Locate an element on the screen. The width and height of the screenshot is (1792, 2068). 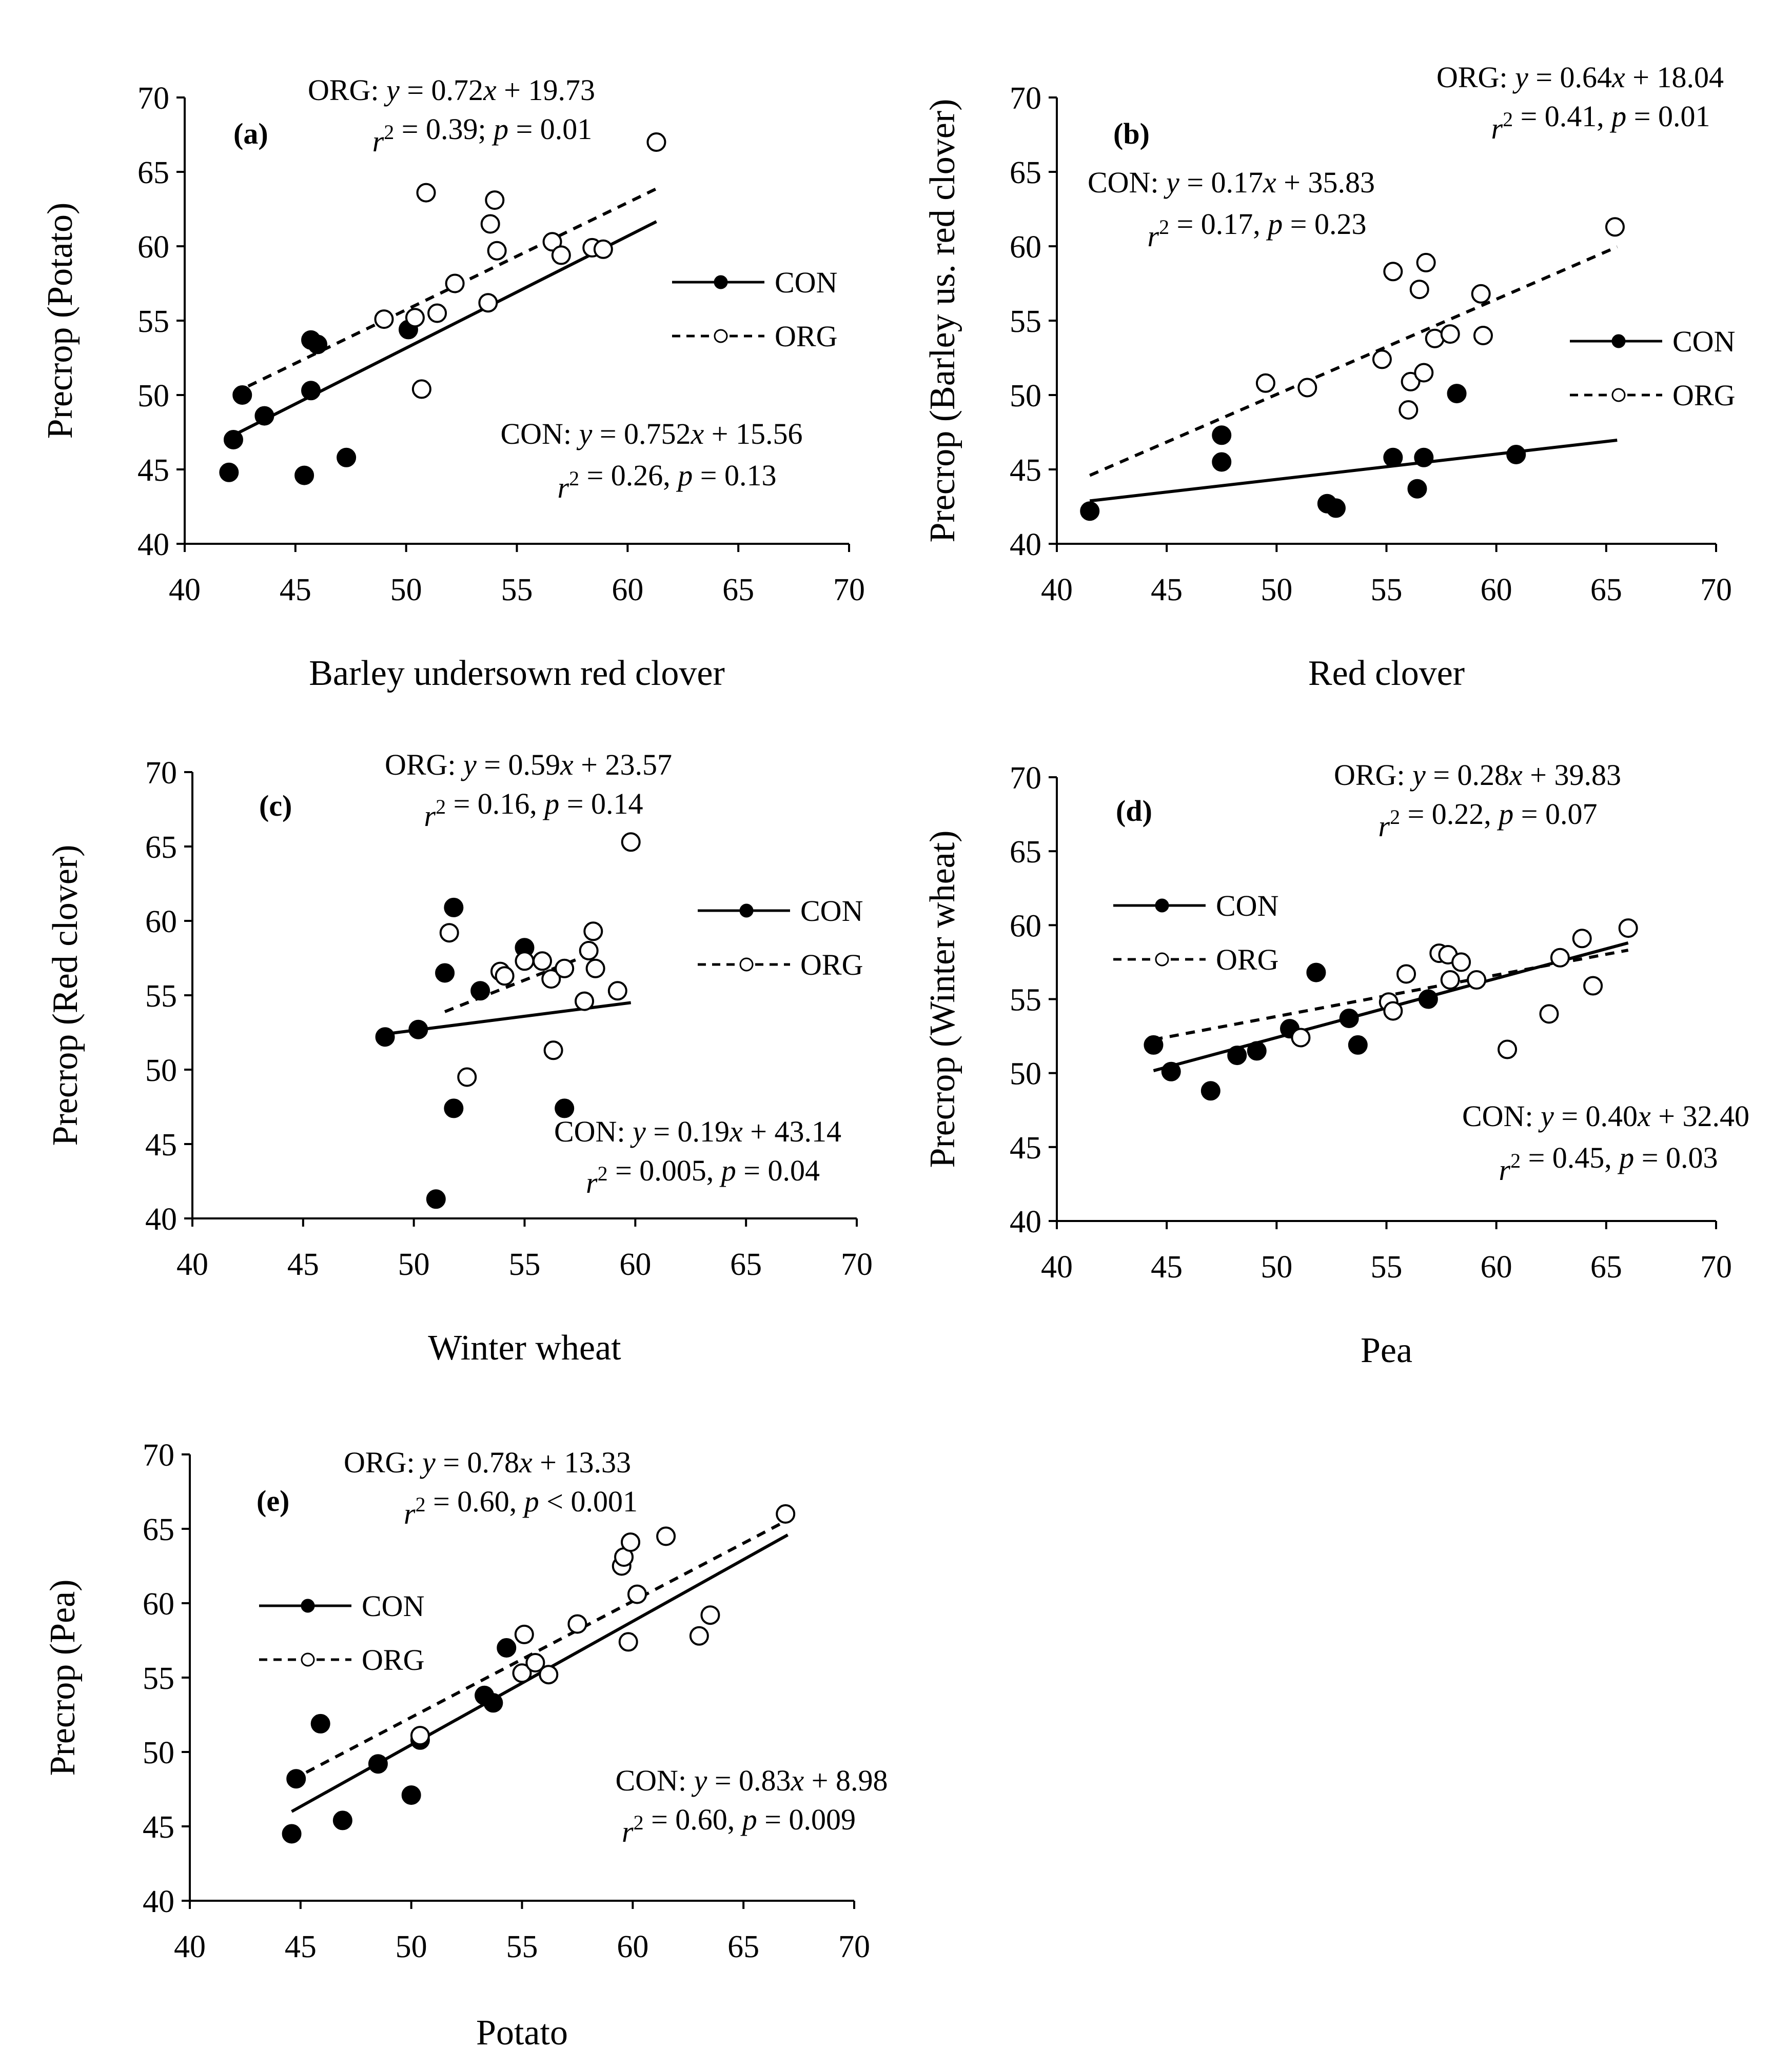
panel-label: (c) is located at coordinates (275, 805).